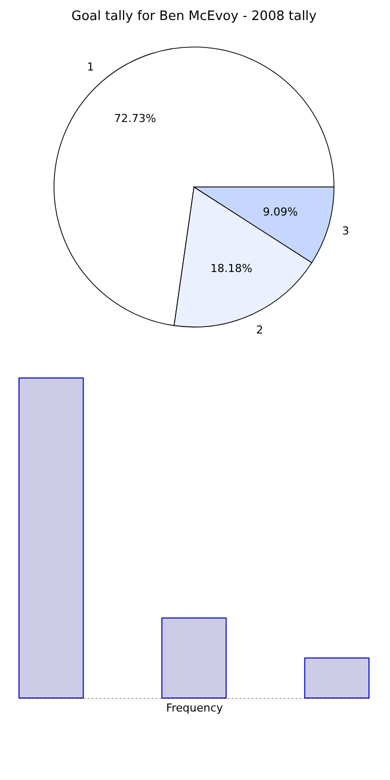 This screenshot has width=390, height=780. Describe the element at coordinates (346, 231) in the screenshot. I see `slice-label: 3` at that location.